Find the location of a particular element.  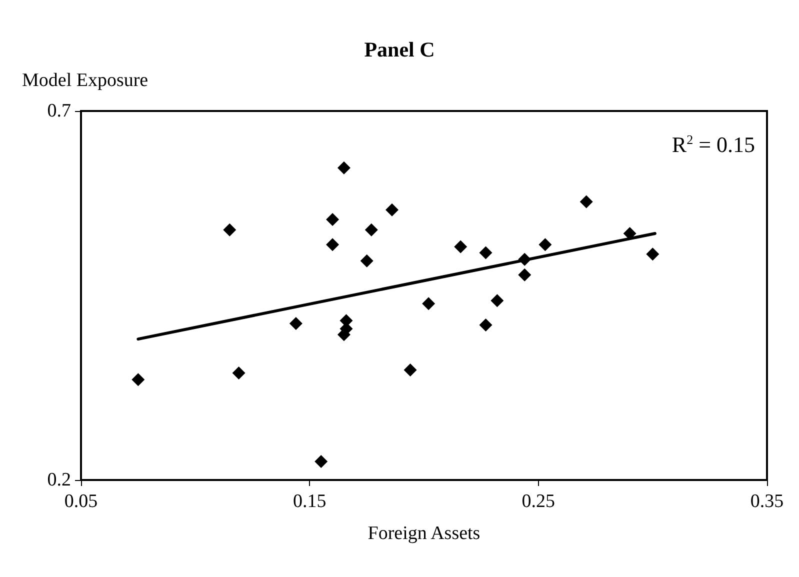

y-tick-label: 0.2 is located at coordinates (59, 480).